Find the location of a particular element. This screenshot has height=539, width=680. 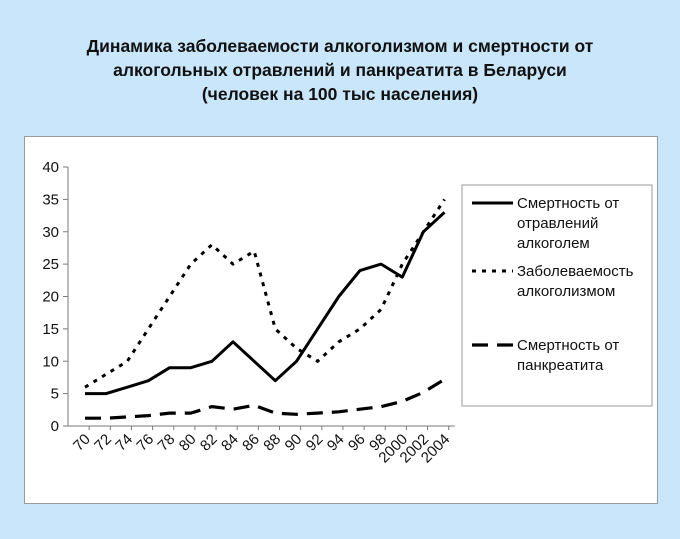

y-tick-label: 35 is located at coordinates (50, 199).